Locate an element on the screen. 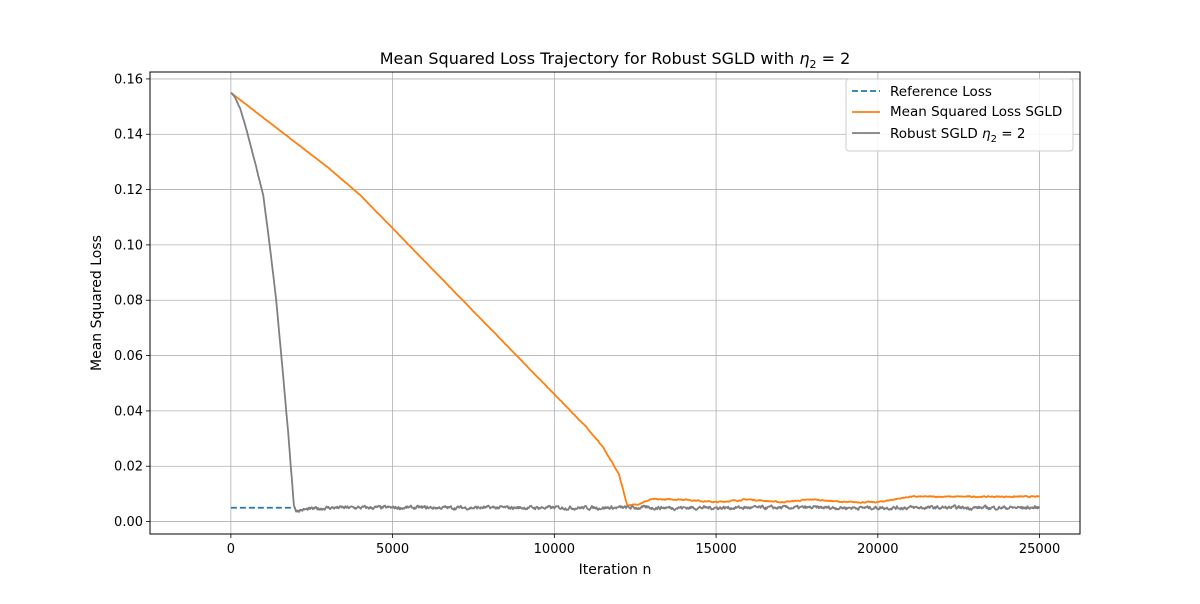 The height and width of the screenshot is (604, 1200). x-tick-label: 10000 is located at coordinates (554, 549).